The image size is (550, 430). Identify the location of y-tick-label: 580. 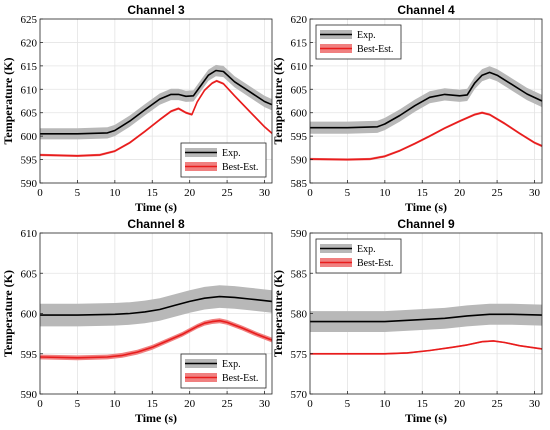
(299, 315).